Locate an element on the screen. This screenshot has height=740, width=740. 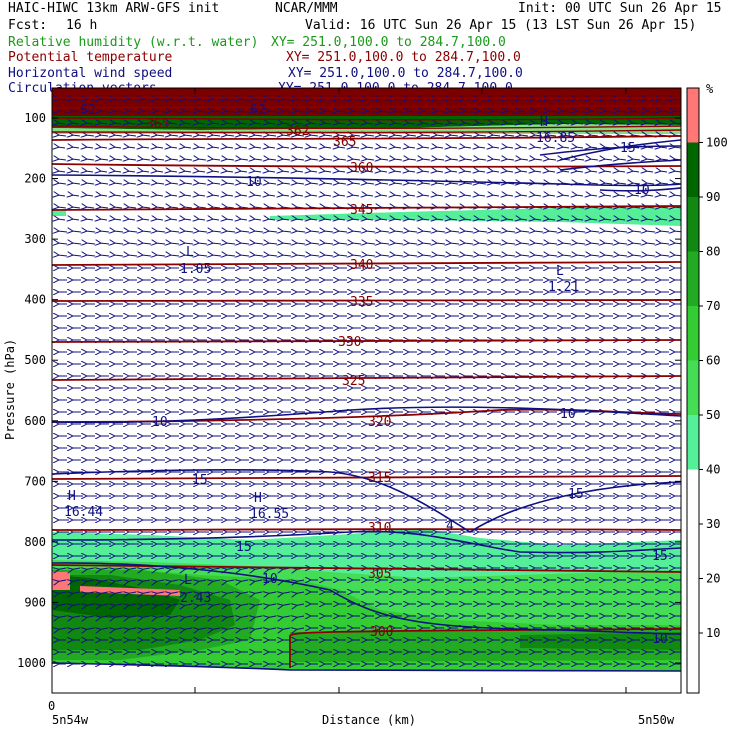
extremum-value: 2.43 is located at coordinates (195, 598).